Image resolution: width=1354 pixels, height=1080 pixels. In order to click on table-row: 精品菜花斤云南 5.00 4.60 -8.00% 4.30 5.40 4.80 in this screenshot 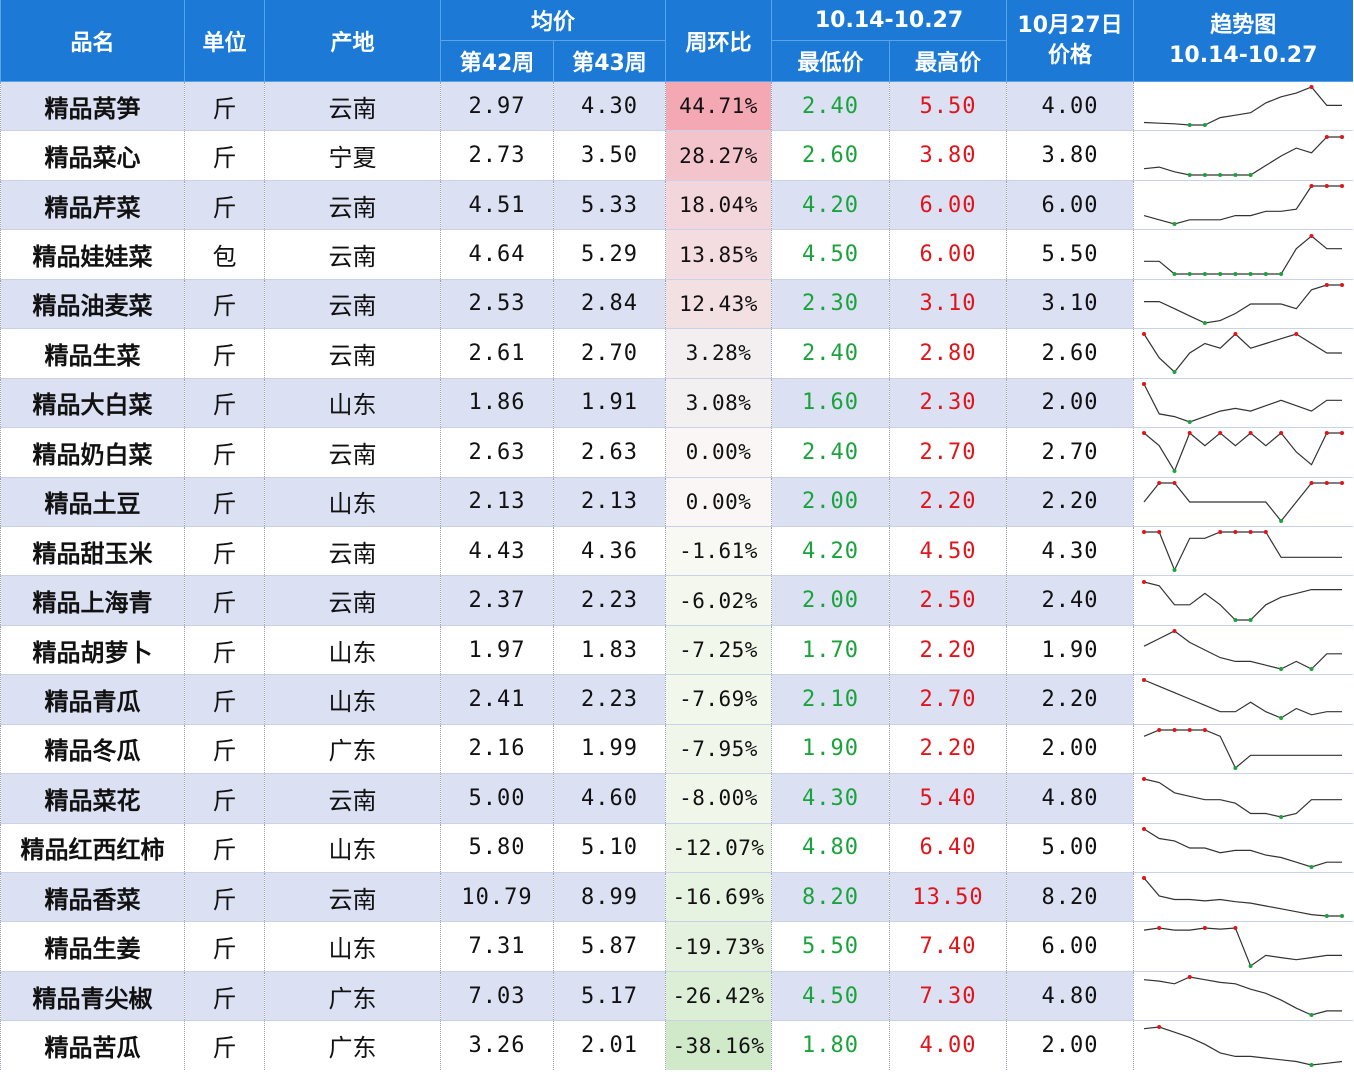, I will do `click(676, 798)`.